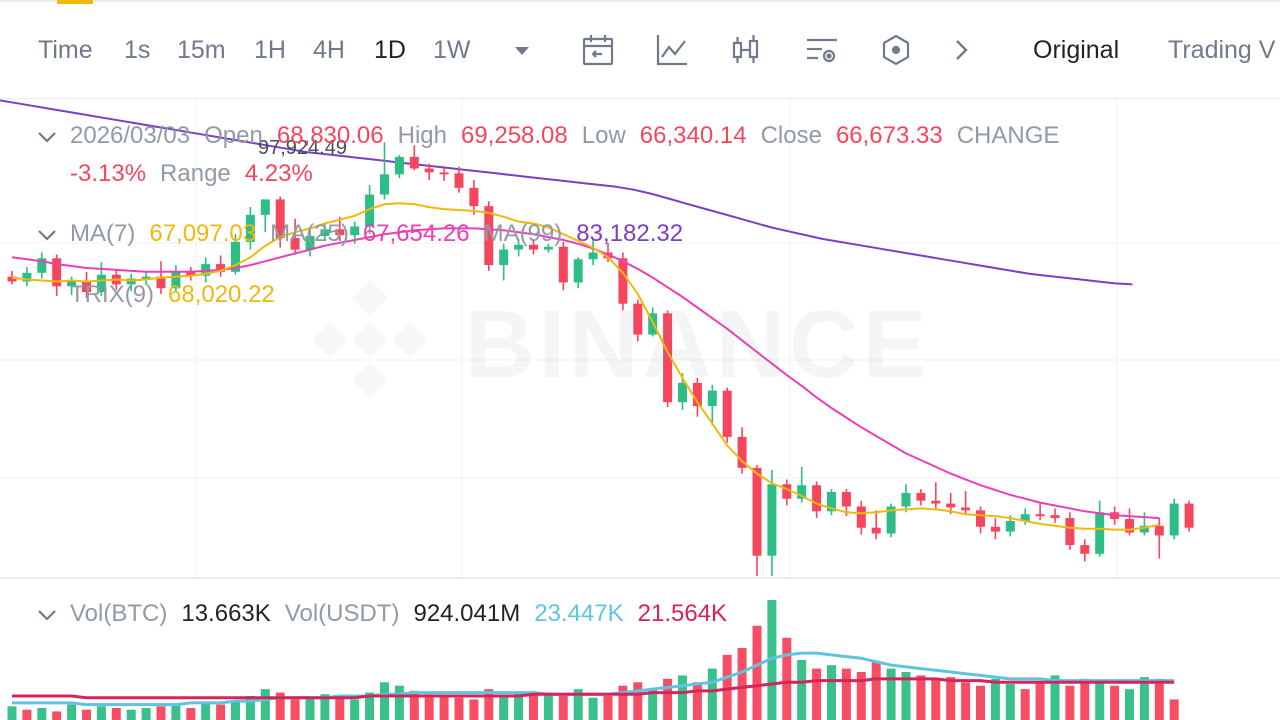 Image resolution: width=1280 pixels, height=720 pixels. What do you see at coordinates (962, 50) in the screenshot?
I see `chevron-right-icon` at bounding box center [962, 50].